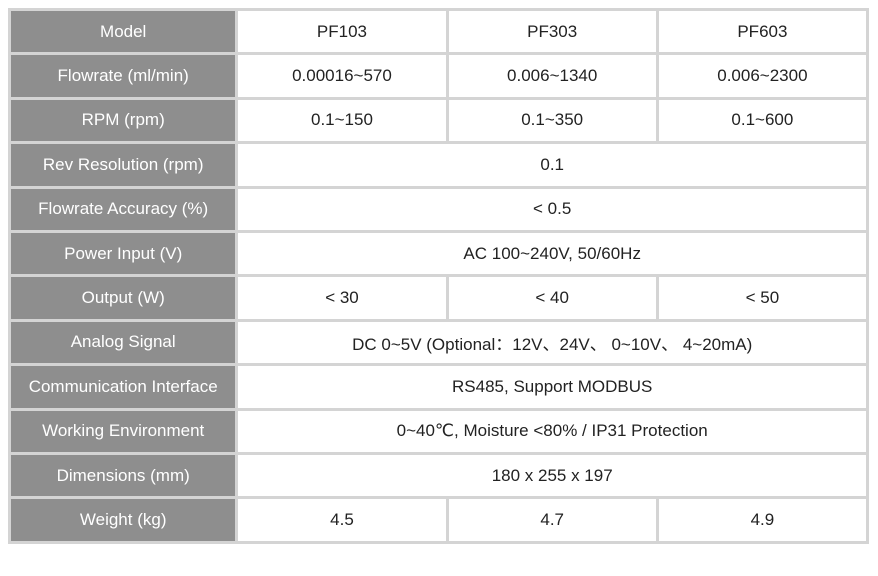  What do you see at coordinates (762, 298) in the screenshot?
I see `table-cell: < 50` at bounding box center [762, 298].